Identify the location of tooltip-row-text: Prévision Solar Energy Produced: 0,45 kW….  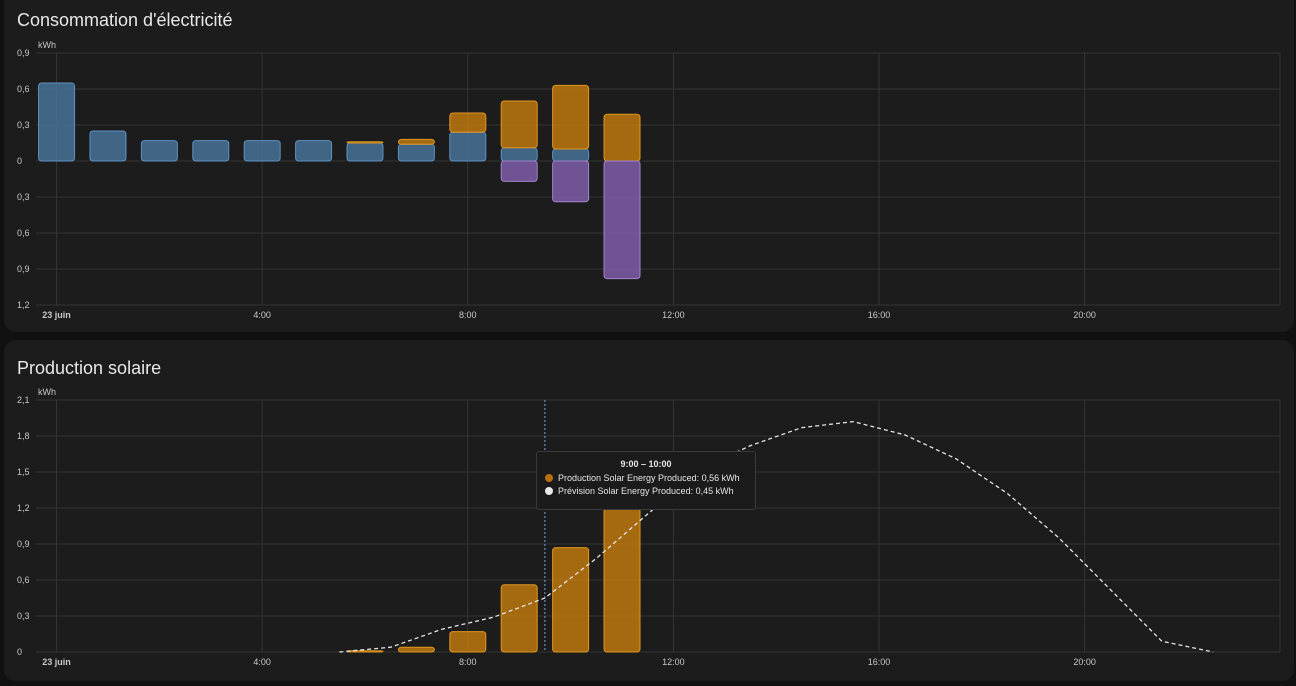
(646, 491).